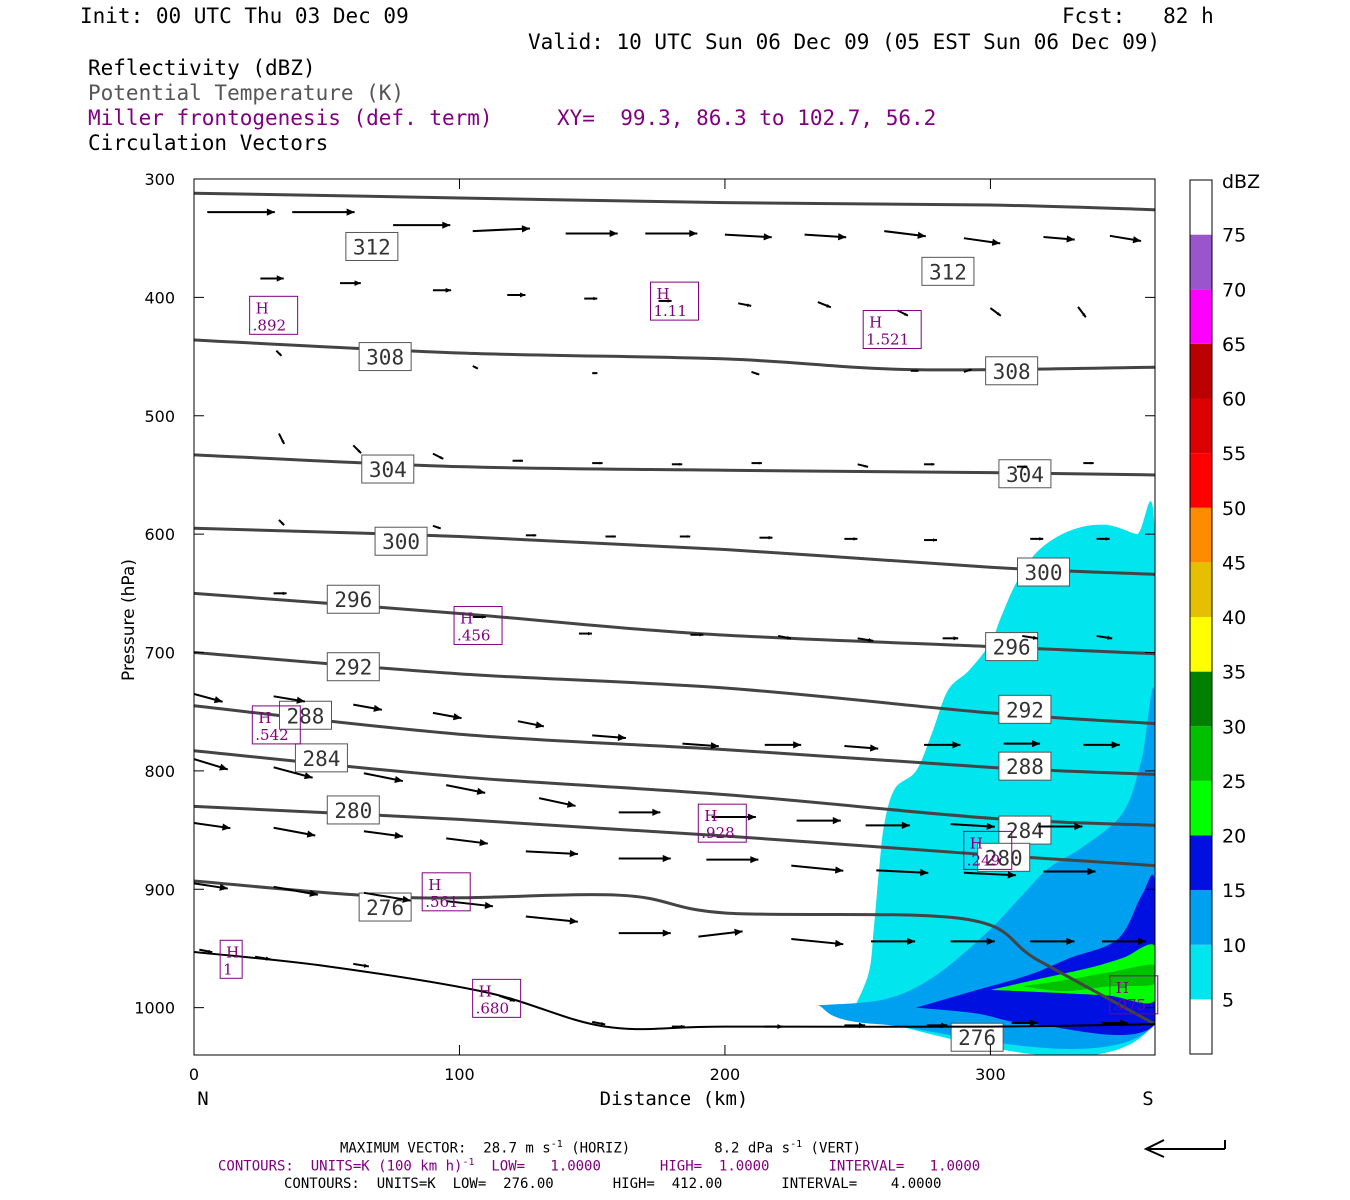 The image size is (1350, 1200). I want to click on fronto-high: H.928, so click(722, 823).